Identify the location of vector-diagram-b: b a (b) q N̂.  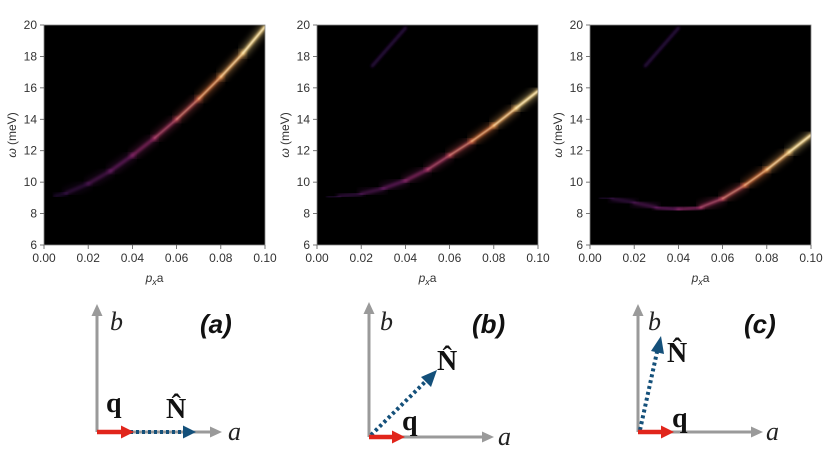
(437, 376).